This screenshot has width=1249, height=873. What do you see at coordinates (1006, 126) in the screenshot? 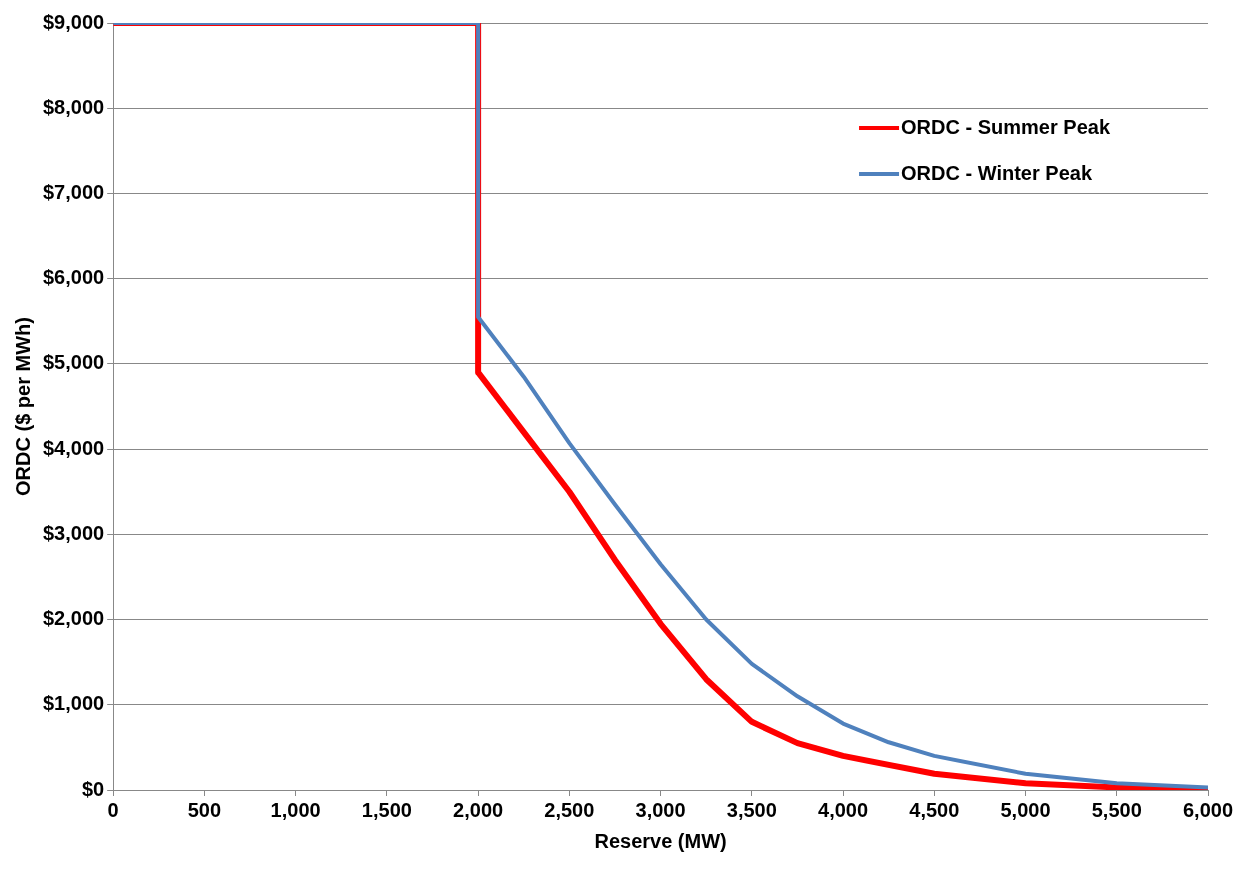
I see `legend-label: ORDC - Summer Peak` at bounding box center [1006, 126].